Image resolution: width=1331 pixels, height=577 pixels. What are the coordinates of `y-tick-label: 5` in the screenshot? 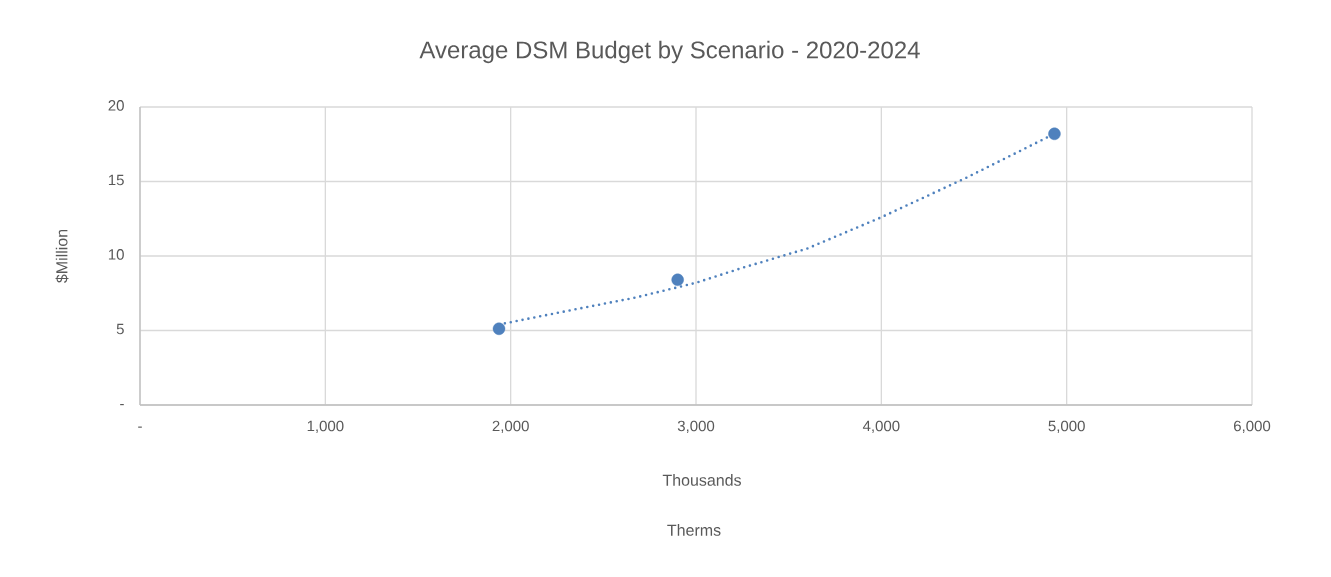 It's located at (120, 329).